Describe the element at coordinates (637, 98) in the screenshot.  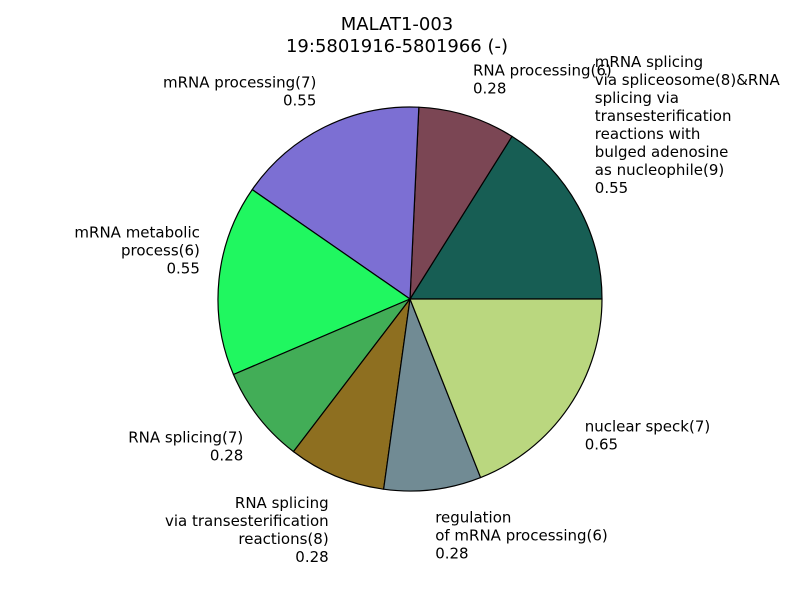
I see `slice-label-line: splicing via` at that location.